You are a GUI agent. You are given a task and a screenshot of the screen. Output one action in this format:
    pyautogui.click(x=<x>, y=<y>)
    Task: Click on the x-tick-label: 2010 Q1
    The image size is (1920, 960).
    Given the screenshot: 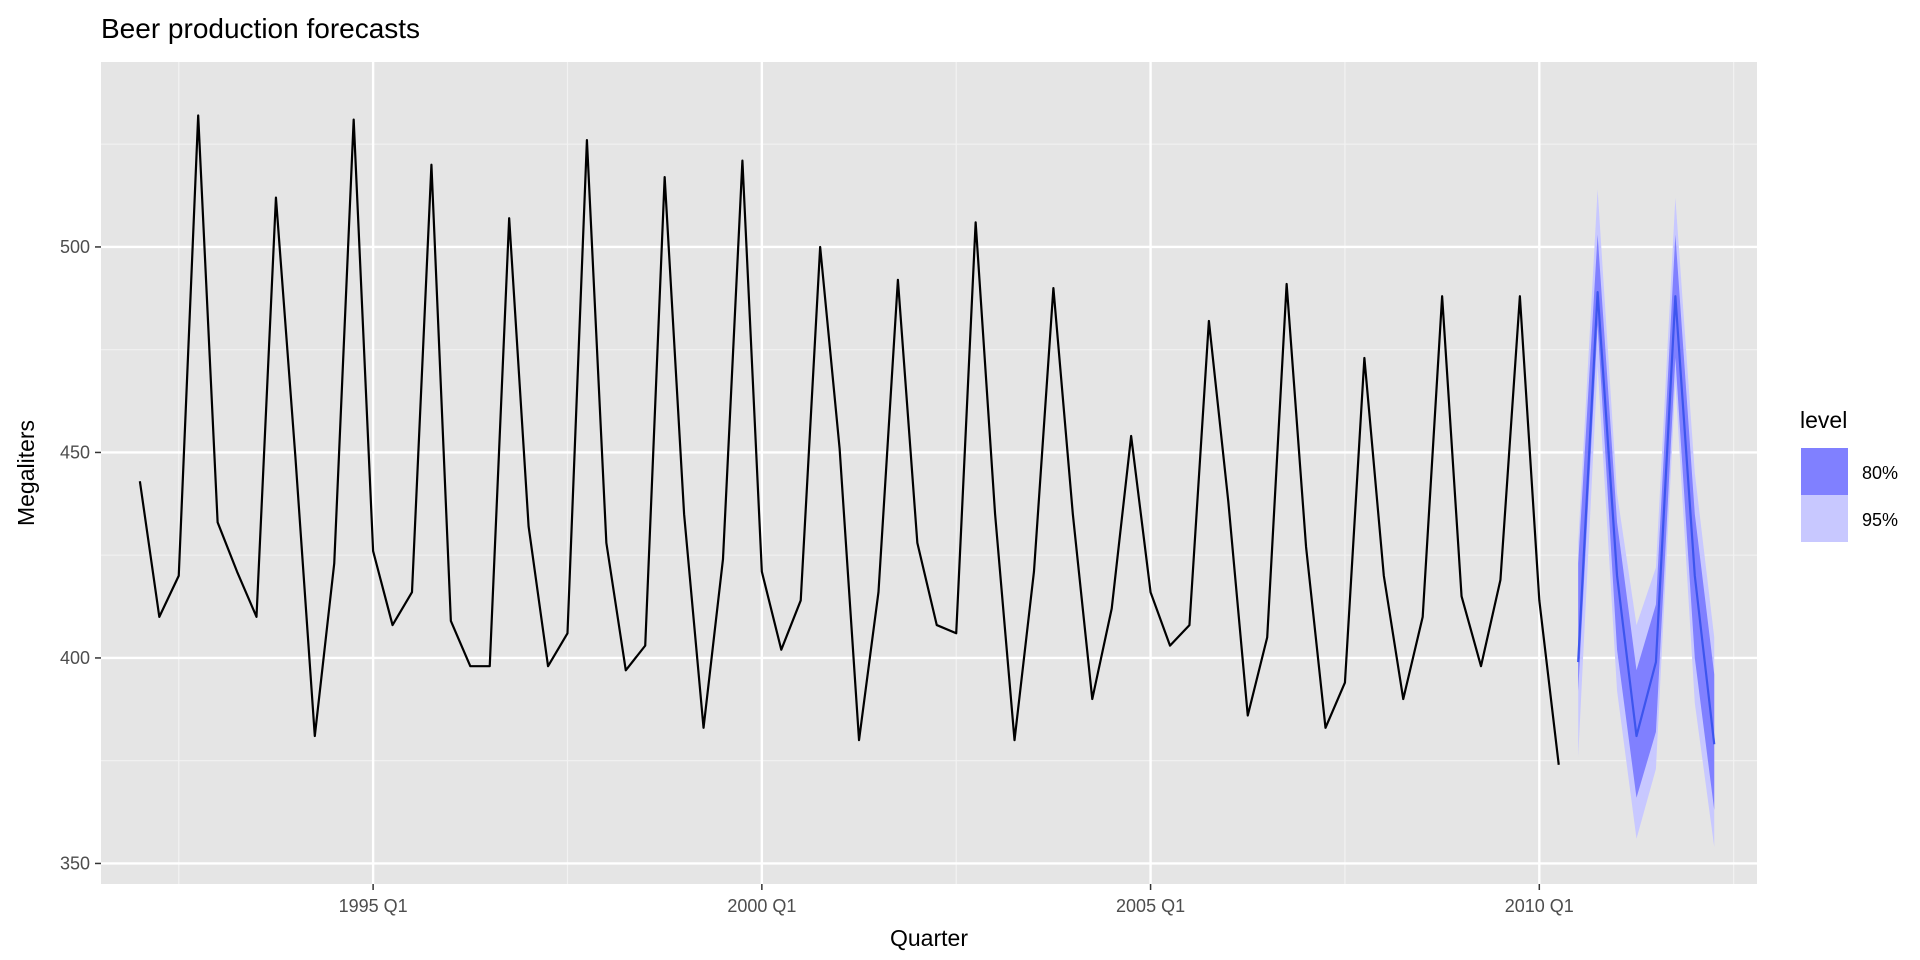 What is the action you would take?
    pyautogui.click(x=1539, y=906)
    